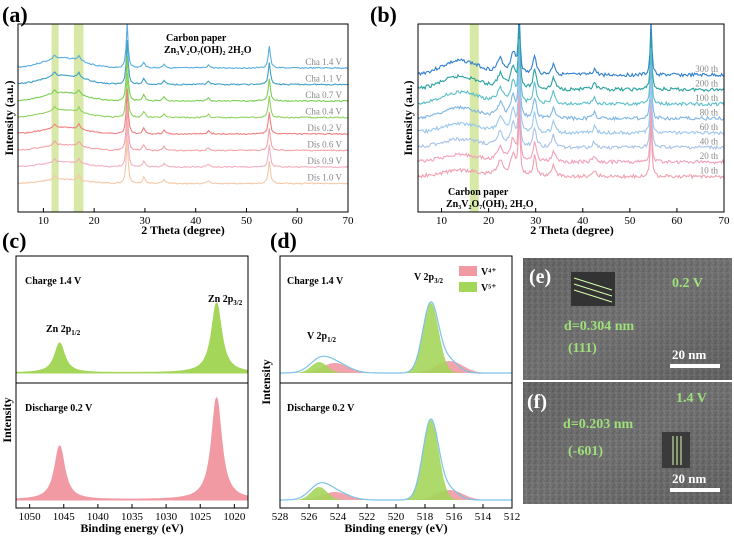 This screenshot has width=734, height=539. I want to click on panel-d-bottom-label: Discharge 0.2 V, so click(321, 408).